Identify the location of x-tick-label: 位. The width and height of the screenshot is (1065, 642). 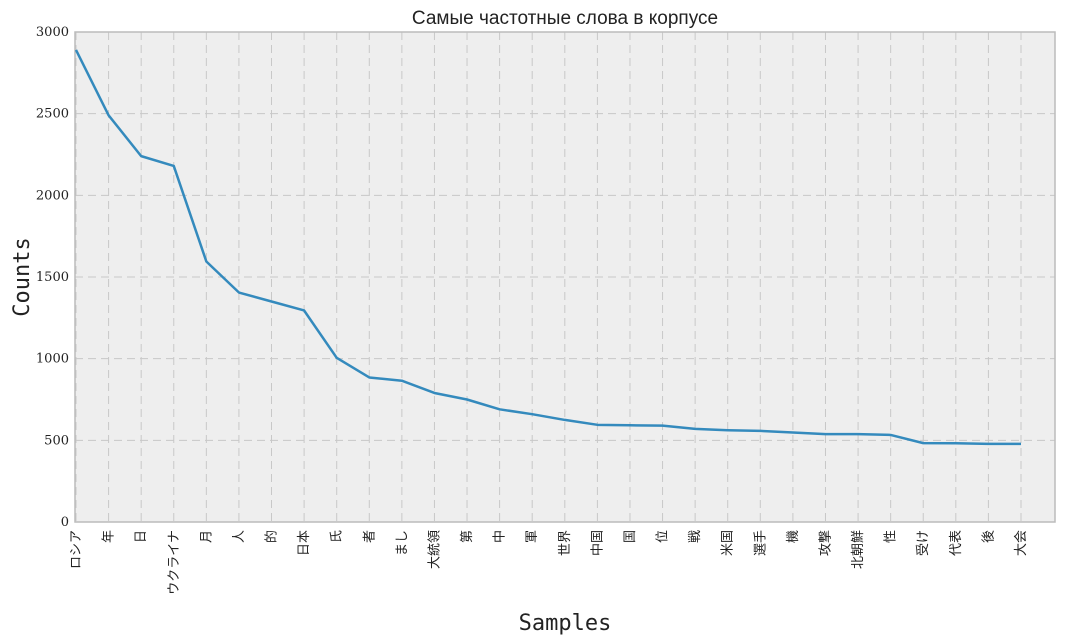
(663, 536).